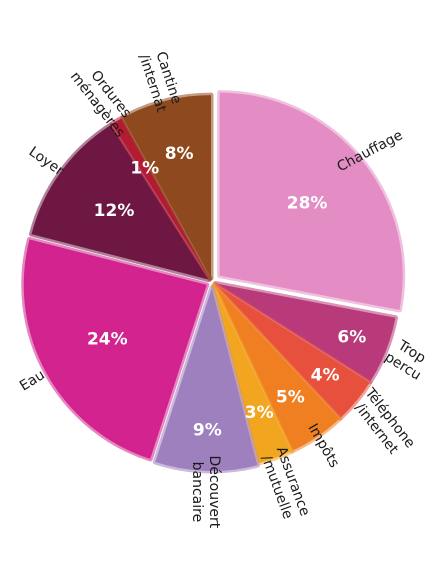  I want to click on slice-value-label: 24%, so click(107, 340).